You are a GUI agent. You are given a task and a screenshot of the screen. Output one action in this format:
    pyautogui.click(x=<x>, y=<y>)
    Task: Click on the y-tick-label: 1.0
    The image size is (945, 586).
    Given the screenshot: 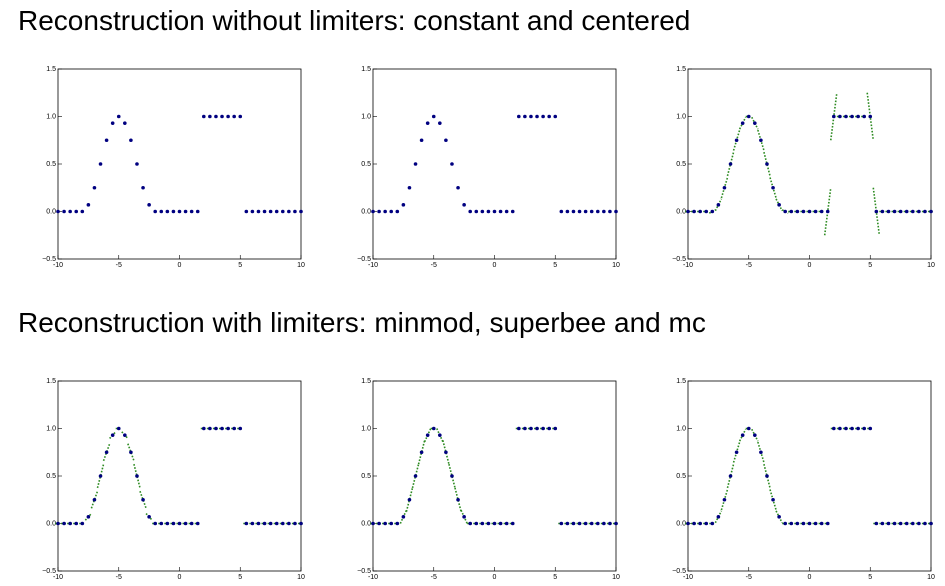 What is the action you would take?
    pyautogui.click(x=366, y=428)
    